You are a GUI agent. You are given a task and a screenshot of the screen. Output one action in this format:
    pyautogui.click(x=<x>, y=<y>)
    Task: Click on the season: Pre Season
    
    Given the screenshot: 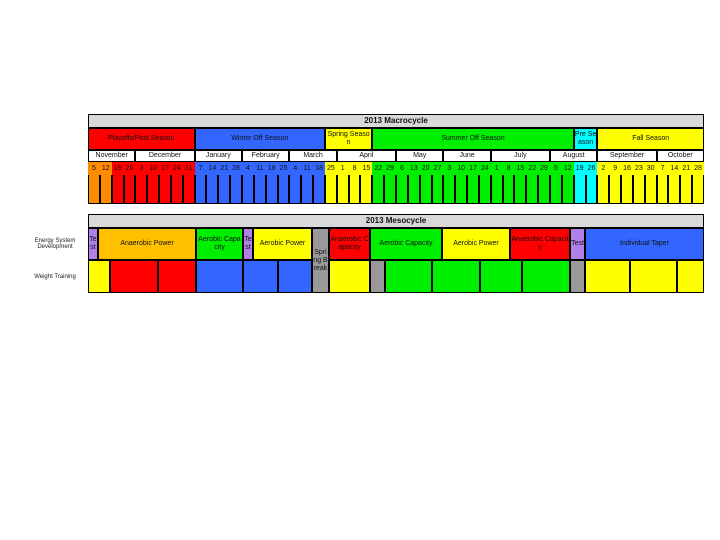 What is the action you would take?
    pyautogui.click(x=585, y=139)
    